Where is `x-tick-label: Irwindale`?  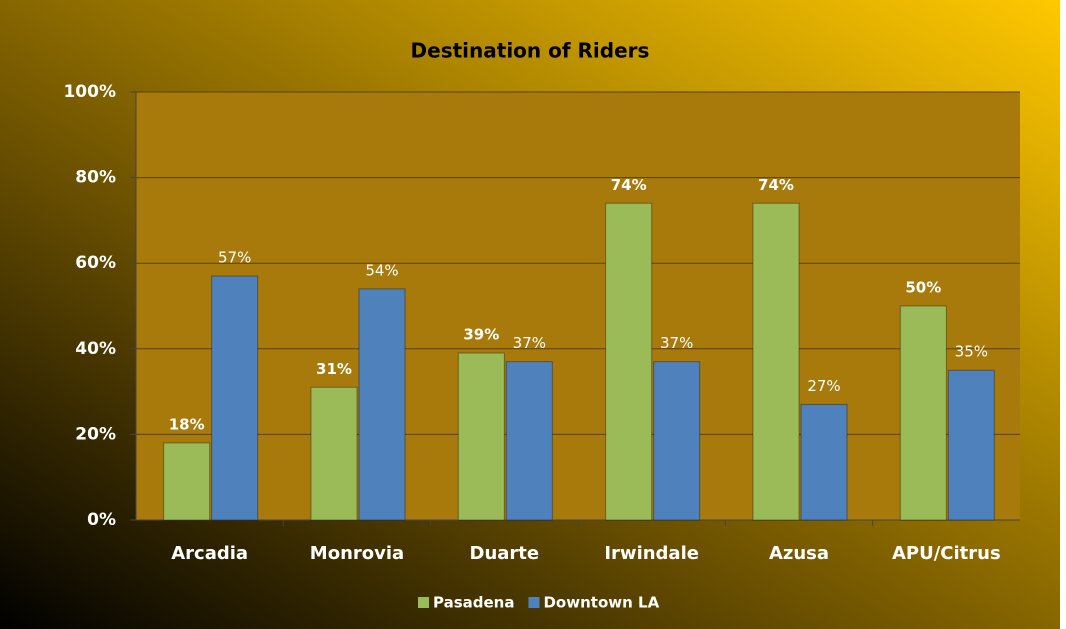 x-tick-label: Irwindale is located at coordinates (651, 553).